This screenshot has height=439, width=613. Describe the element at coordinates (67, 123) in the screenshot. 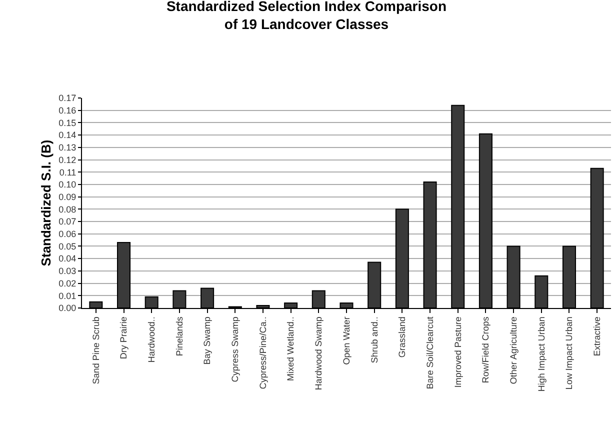

I see `y-tick-label: 0.15` at that location.